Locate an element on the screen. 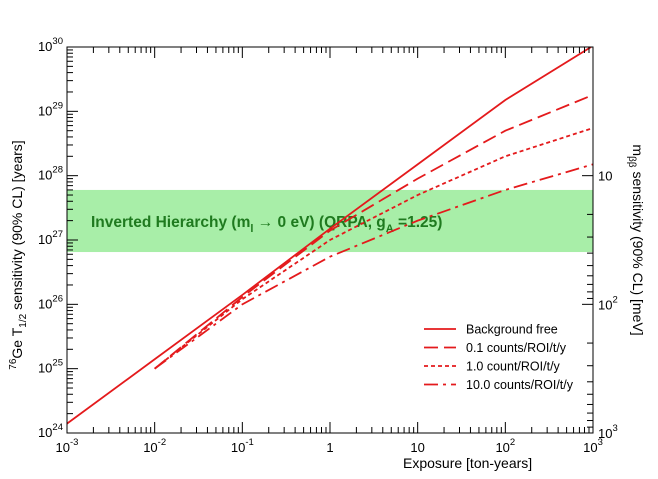 The height and width of the screenshot is (479, 658). y2-tick-label: 10² is located at coordinates (608, 303).